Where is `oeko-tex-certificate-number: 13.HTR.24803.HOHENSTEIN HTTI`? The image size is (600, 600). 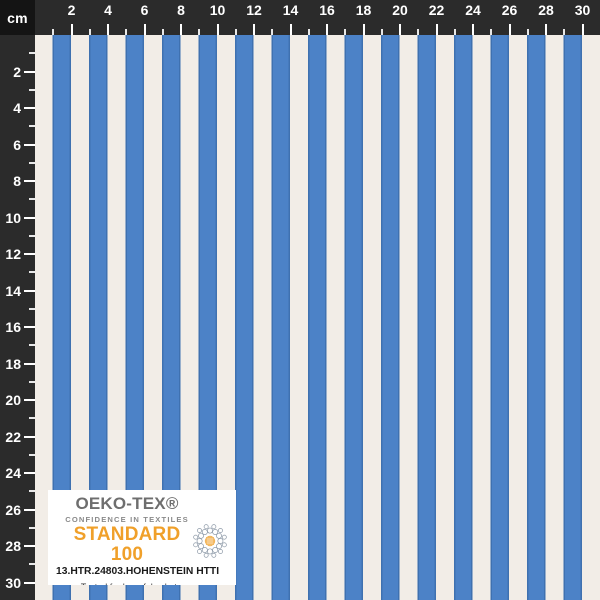
oeko-tex-certificate-number: 13.HTR.24803.HOHENSTEIN HTTI is located at coordinates (138, 571).